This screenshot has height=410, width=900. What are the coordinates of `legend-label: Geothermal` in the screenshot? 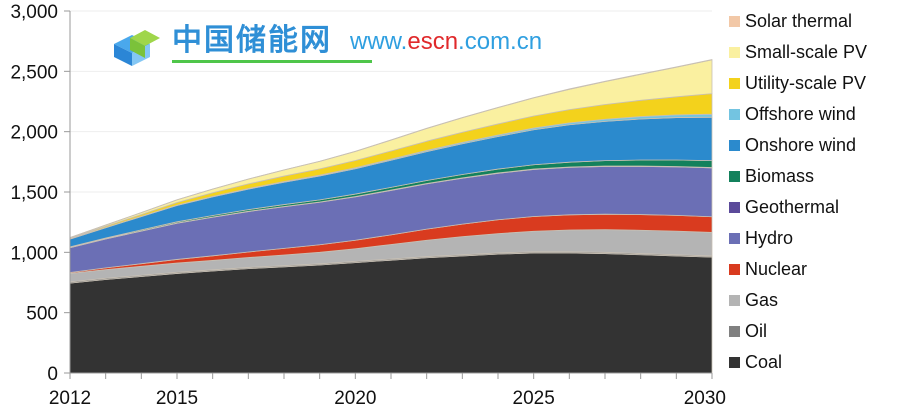 It's located at (792, 207).